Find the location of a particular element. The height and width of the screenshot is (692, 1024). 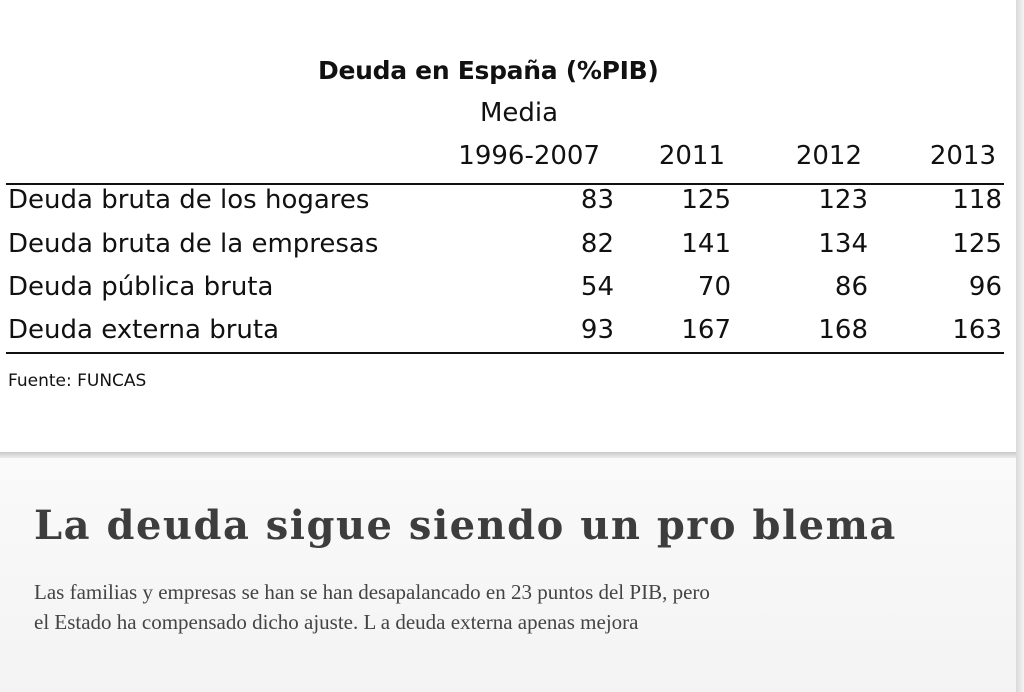

table-cell: 167 is located at coordinates (706, 330).